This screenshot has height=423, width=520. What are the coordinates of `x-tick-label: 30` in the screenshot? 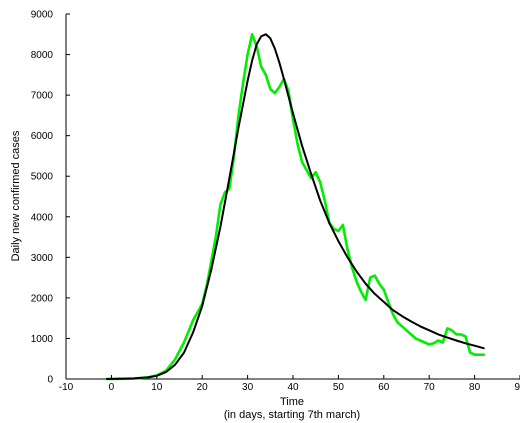 It's located at (248, 387).